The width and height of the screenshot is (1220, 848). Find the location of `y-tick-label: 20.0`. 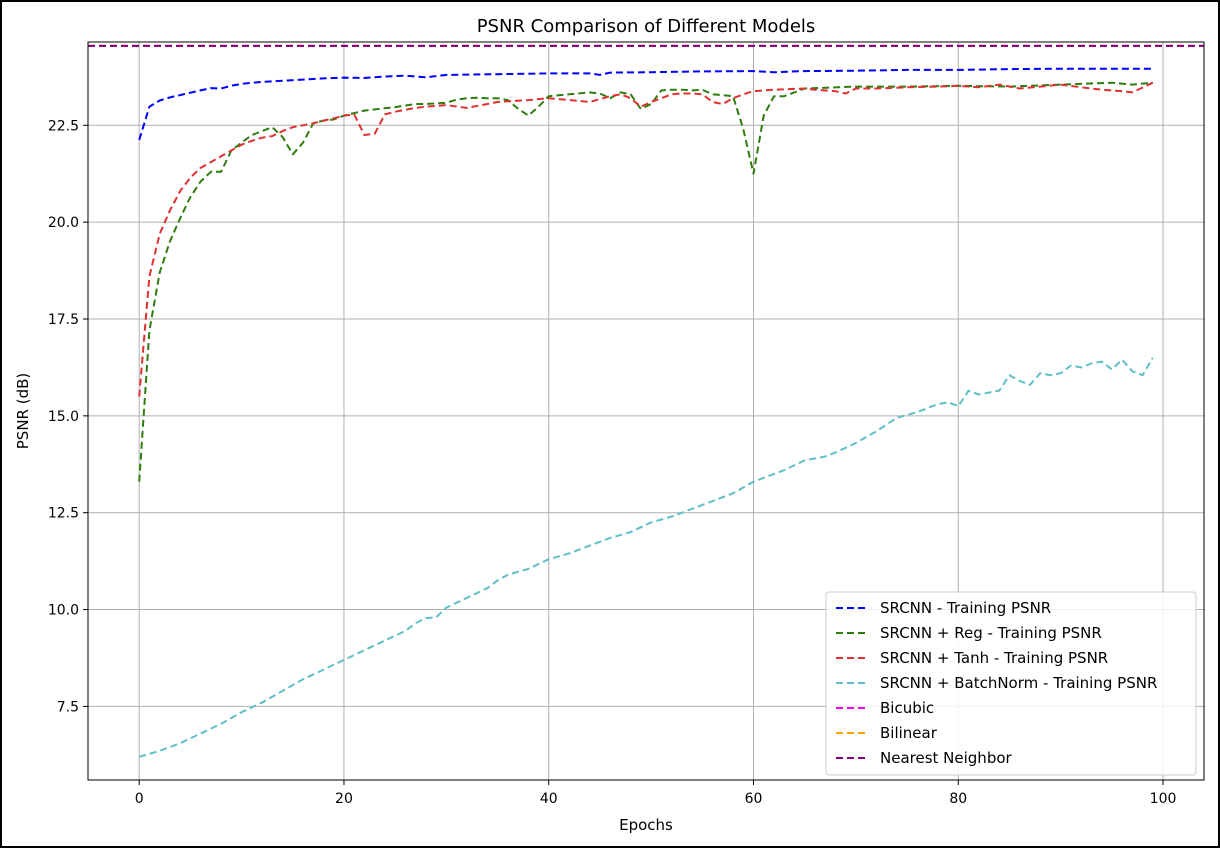

y-tick-label: 20.0 is located at coordinates (63, 223).